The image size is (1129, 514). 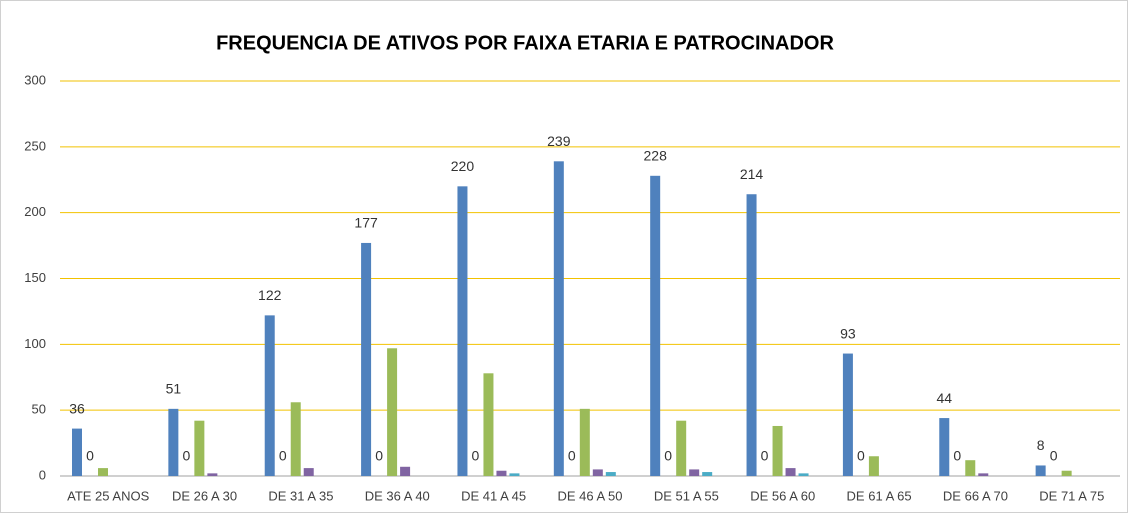 I want to click on x-tick-label: ATE 25 ANOS, so click(x=108, y=495).